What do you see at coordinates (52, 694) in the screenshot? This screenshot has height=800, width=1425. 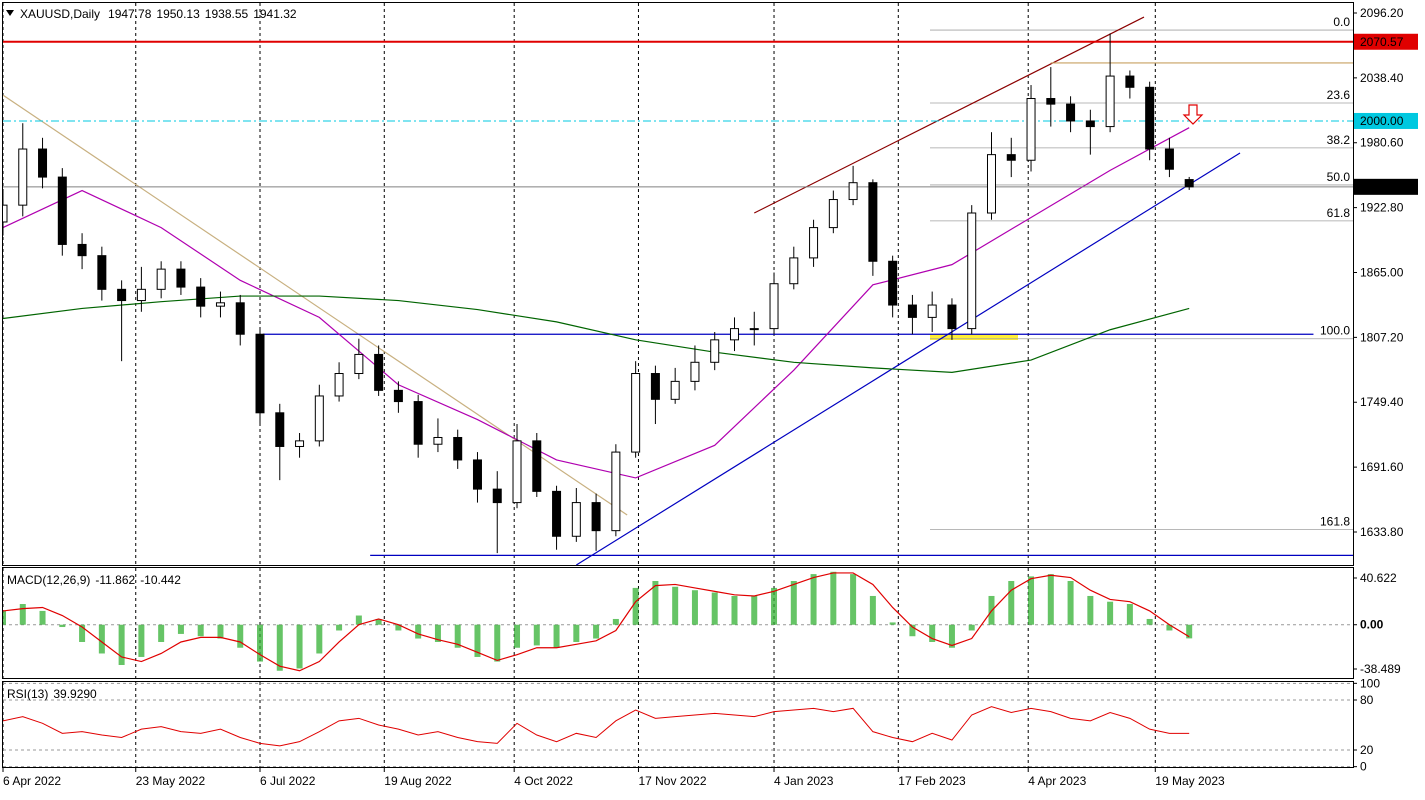 I see `rsi-title: RSI(13) 39.9290` at bounding box center [52, 694].